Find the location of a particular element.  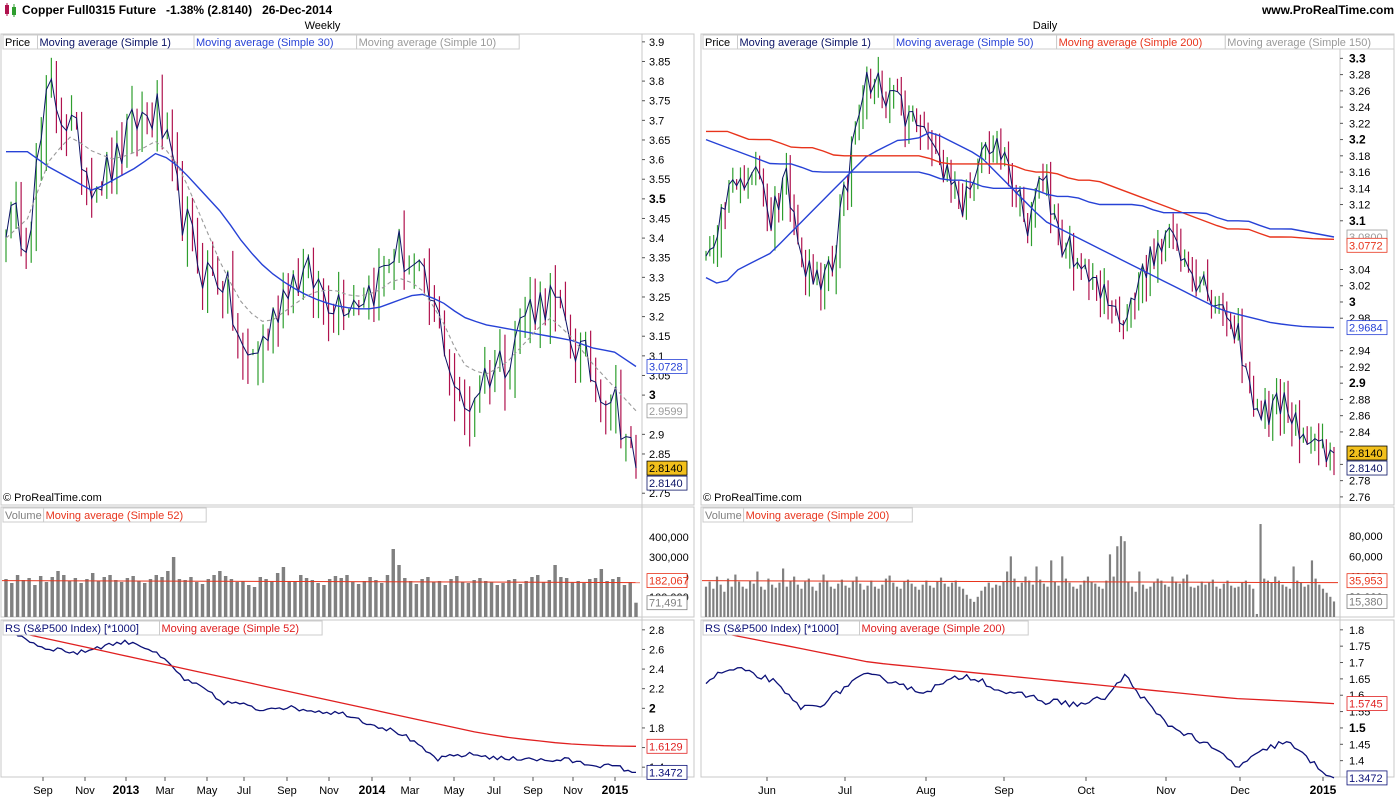

weekly-panel-title: Weekly is located at coordinates (322, 26).